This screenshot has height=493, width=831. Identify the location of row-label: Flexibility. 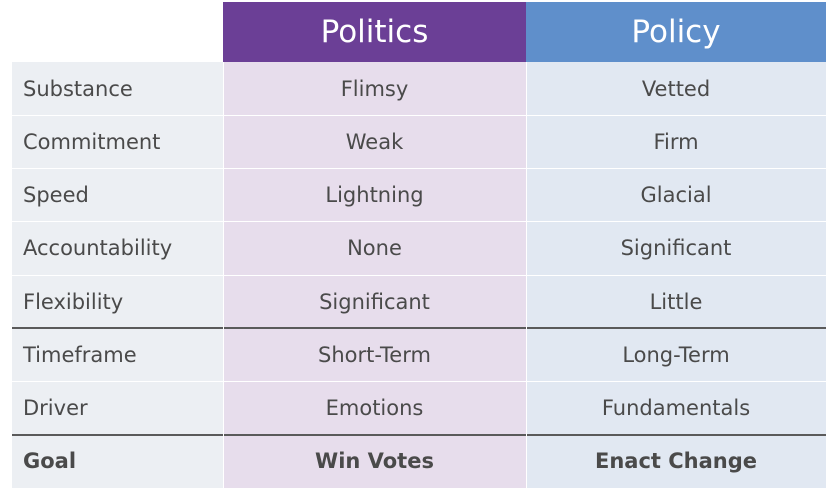
(117, 302).